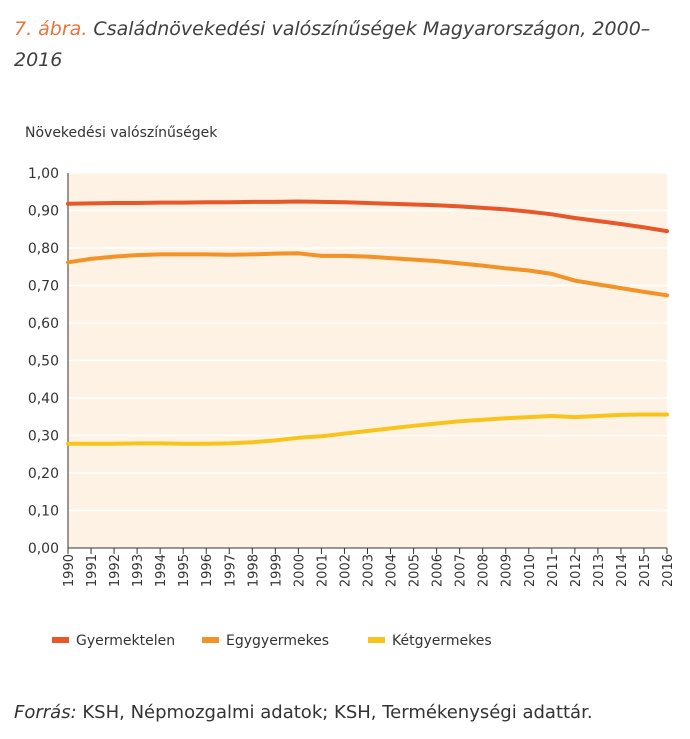 Image resolution: width=690 pixels, height=739 pixels. What do you see at coordinates (184, 570) in the screenshot?
I see `x-tick-label: 1995` at bounding box center [184, 570].